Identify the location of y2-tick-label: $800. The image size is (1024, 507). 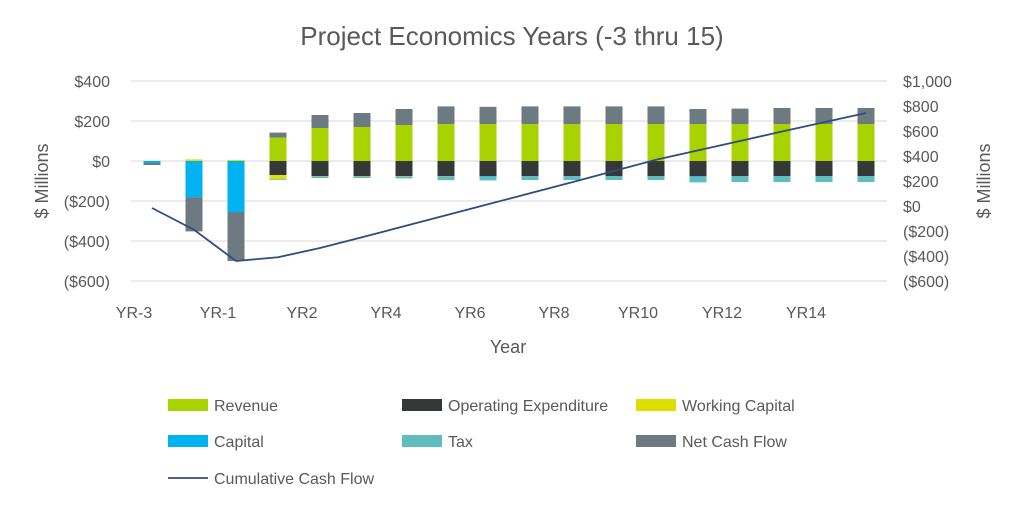
(921, 107).